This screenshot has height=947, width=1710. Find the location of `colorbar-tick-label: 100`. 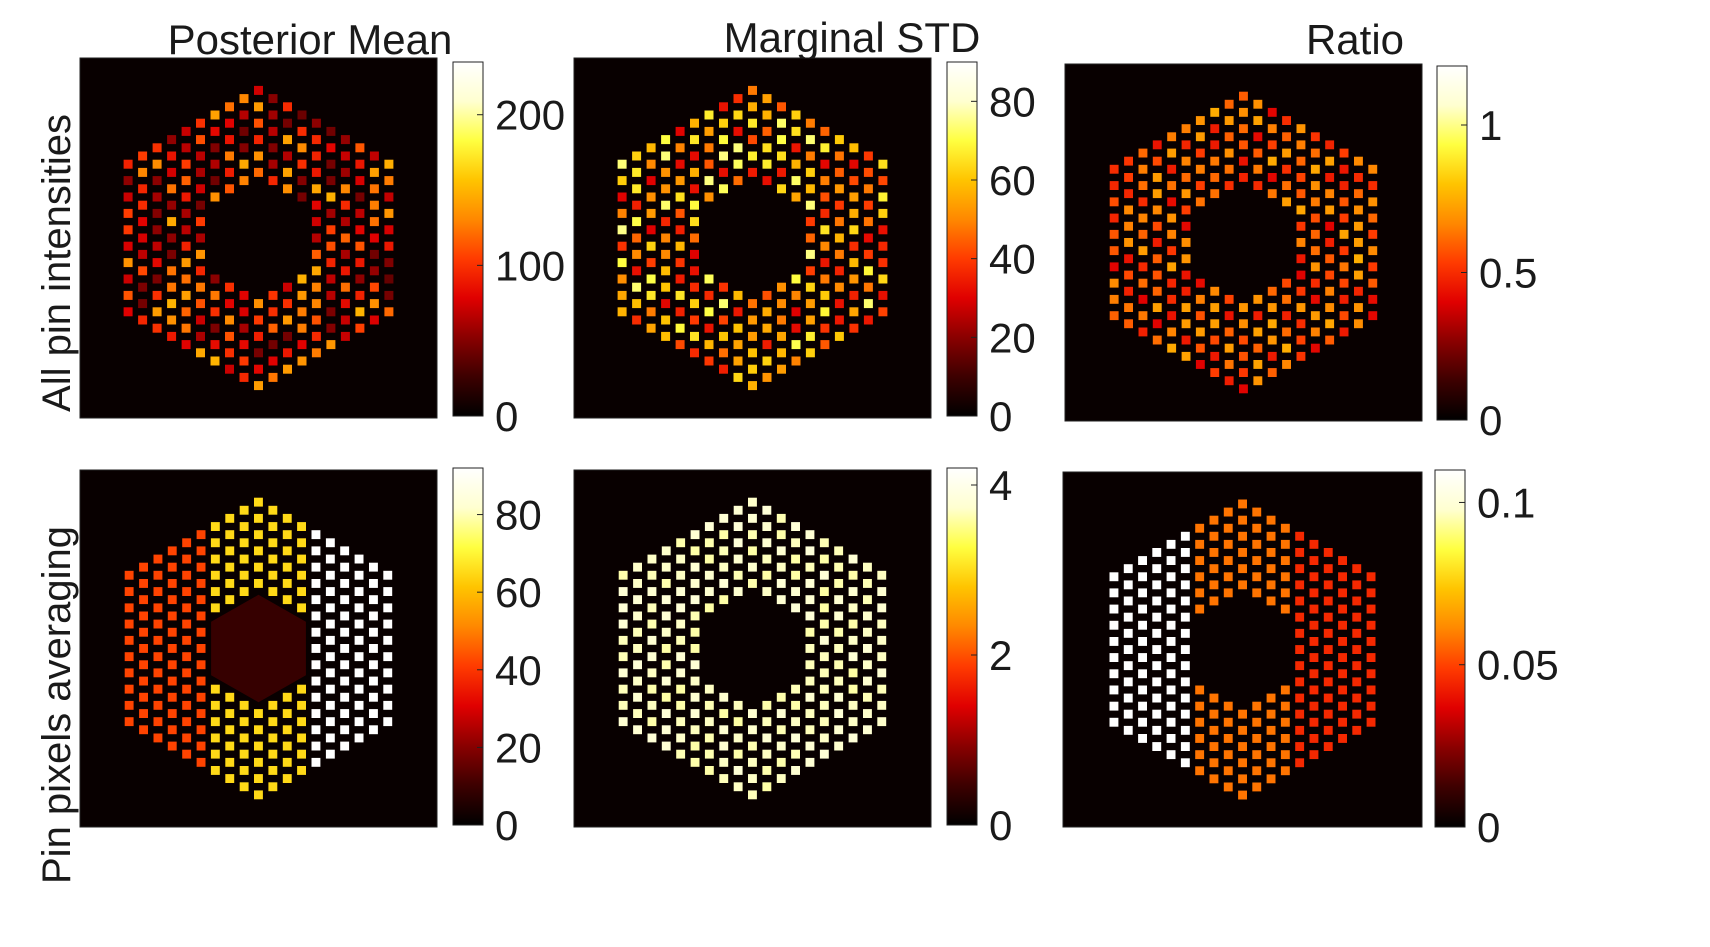

colorbar-tick-label: 100 is located at coordinates (530, 265).